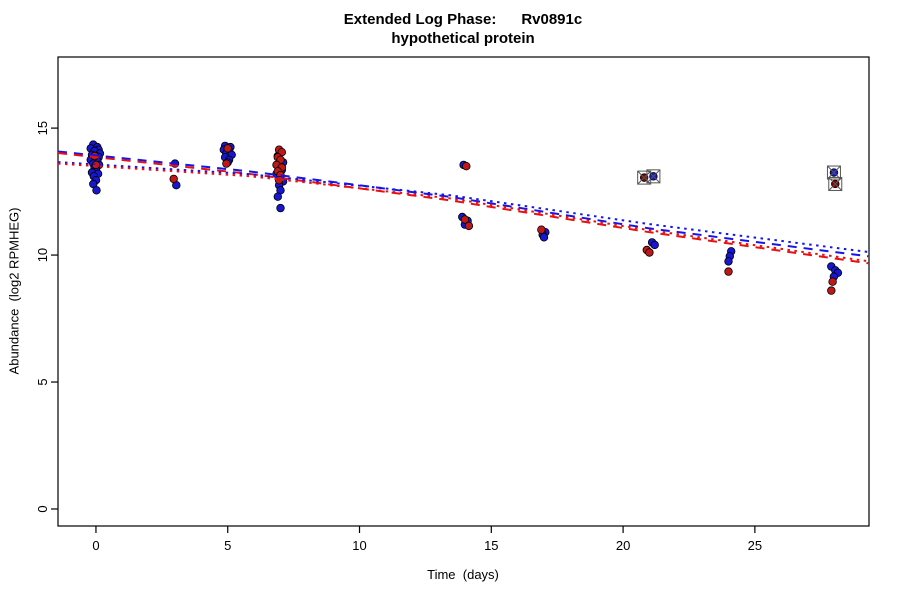  What do you see at coordinates (359, 545) in the screenshot?
I see `x-tick-label: 10` at bounding box center [359, 545].